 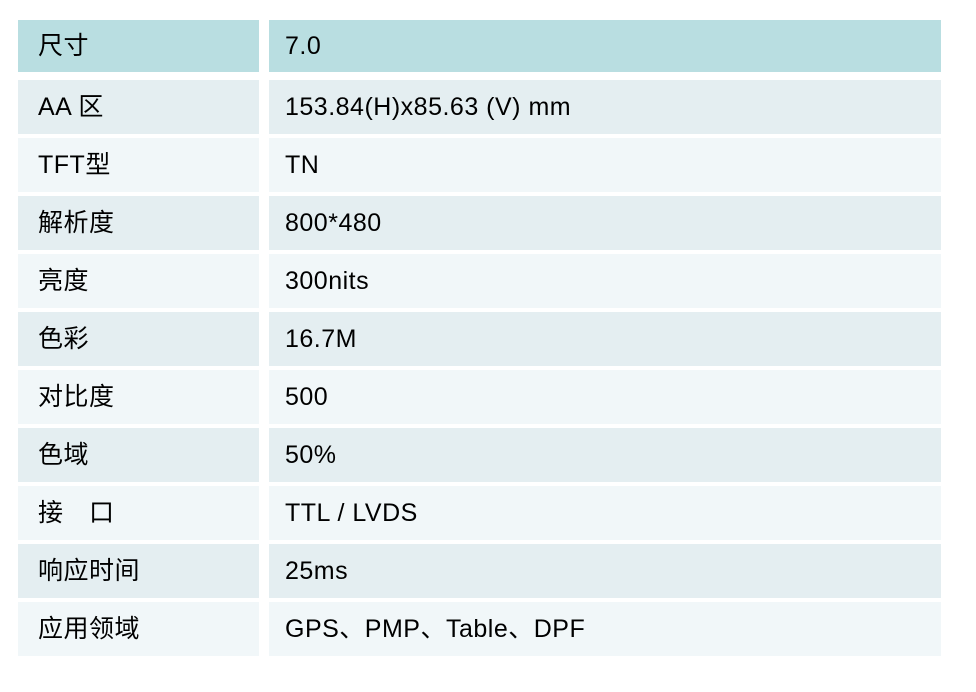 I want to click on table-row: 色域 50%, so click(x=479, y=455).